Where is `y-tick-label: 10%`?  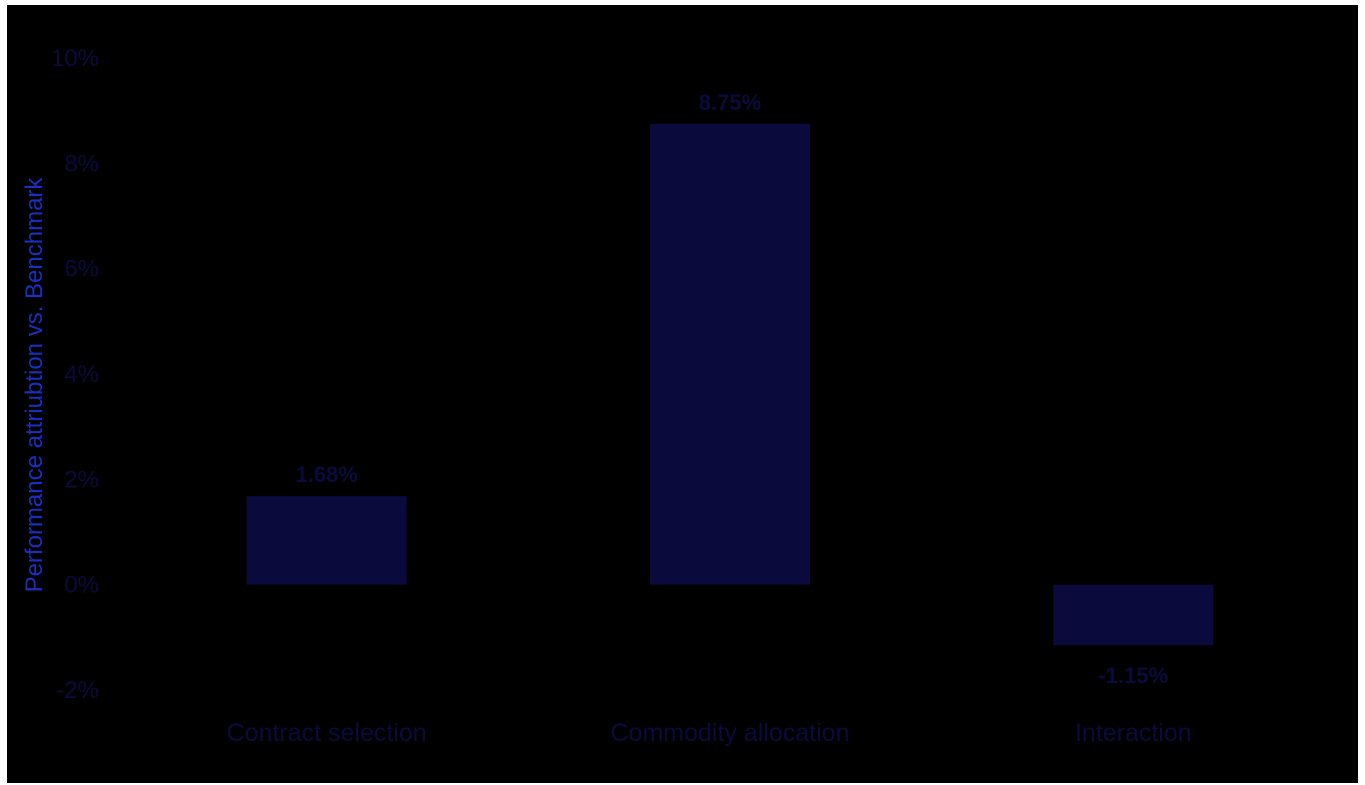 y-tick-label: 10% is located at coordinates (75, 58).